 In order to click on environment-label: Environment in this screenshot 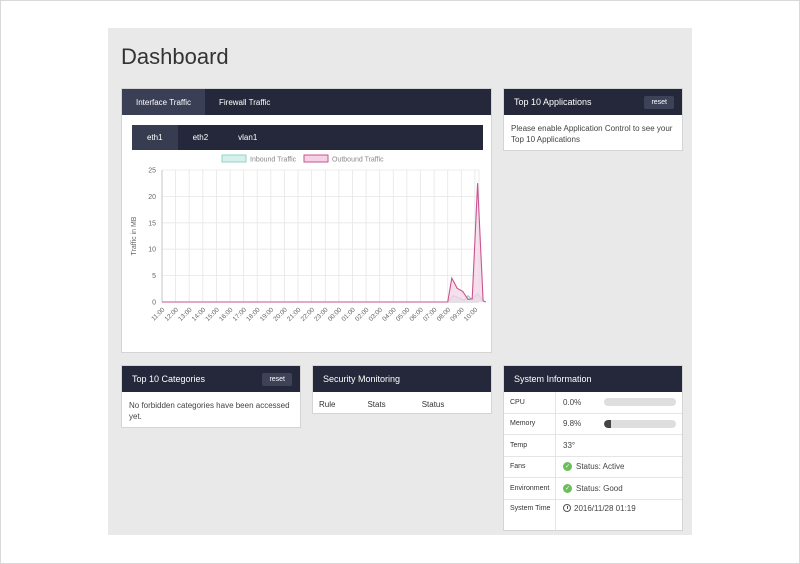, I will do `click(530, 488)`.